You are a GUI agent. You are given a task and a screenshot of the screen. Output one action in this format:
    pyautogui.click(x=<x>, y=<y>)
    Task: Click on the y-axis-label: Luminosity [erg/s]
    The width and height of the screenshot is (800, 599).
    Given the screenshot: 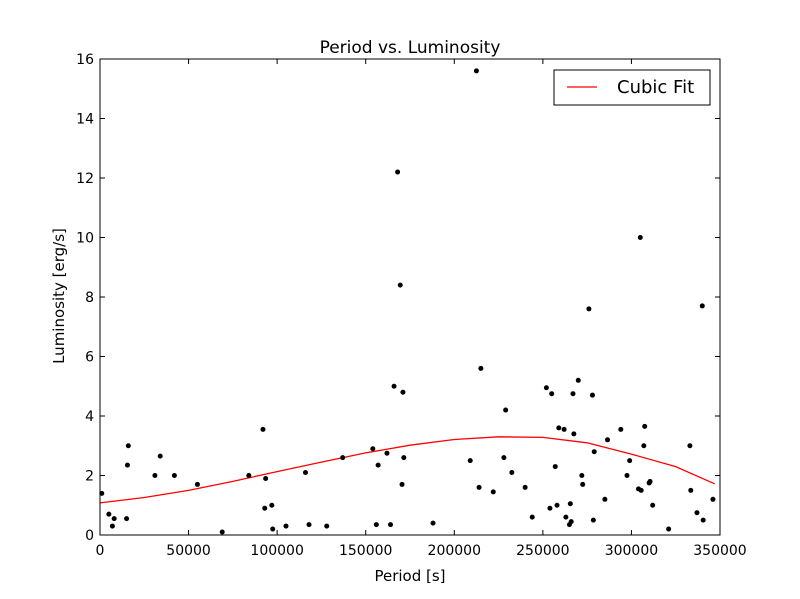 What is the action you would take?
    pyautogui.click(x=59, y=296)
    